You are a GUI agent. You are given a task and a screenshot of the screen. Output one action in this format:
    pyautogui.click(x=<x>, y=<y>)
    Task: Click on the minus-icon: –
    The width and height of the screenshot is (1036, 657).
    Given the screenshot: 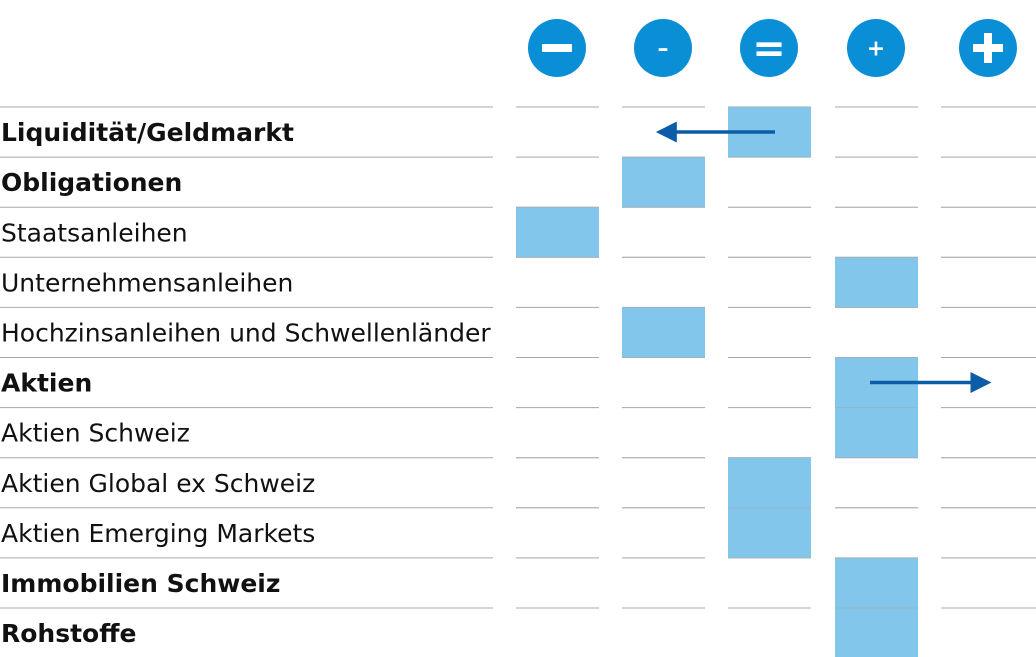 What is the action you would take?
    pyautogui.click(x=663, y=48)
    